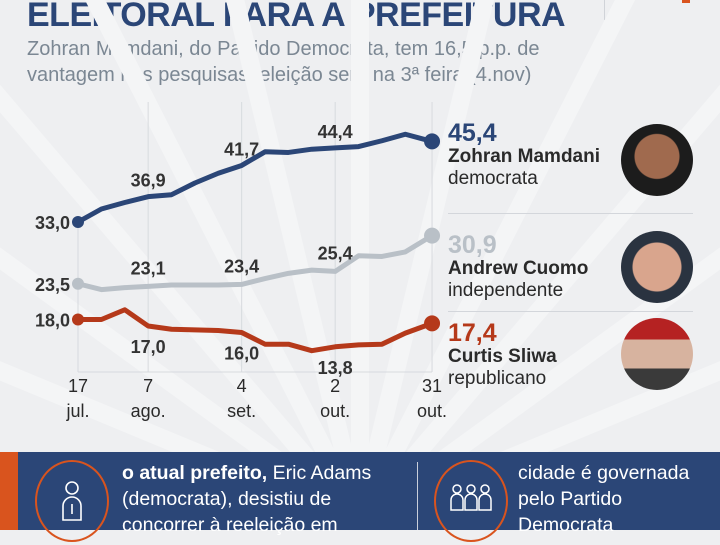  Describe the element at coordinates (657, 160) in the screenshot. I see `avatar-mamdani` at that location.